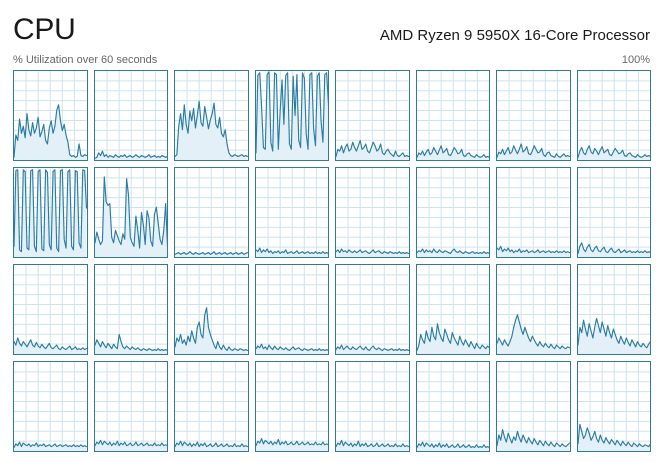 The height and width of the screenshot is (462, 662). What do you see at coordinates (331, 24) in the screenshot?
I see `cpu-header: CPU AMD Ryzen 9 5950X 16-Core Processor` at bounding box center [331, 24].